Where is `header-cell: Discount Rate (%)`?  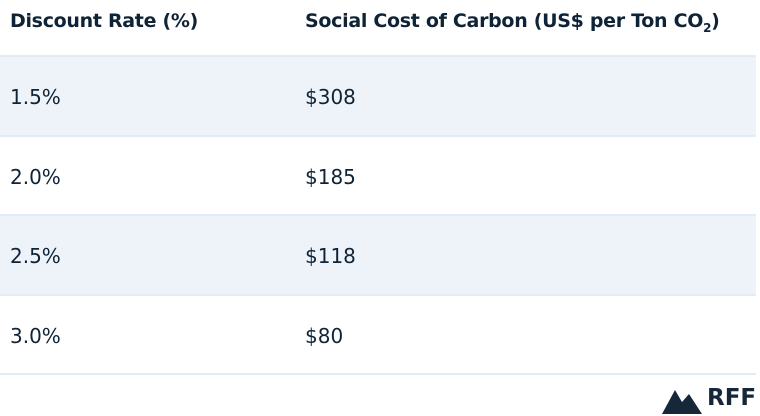
header-cell: Discount Rate (%) is located at coordinates (104, 21).